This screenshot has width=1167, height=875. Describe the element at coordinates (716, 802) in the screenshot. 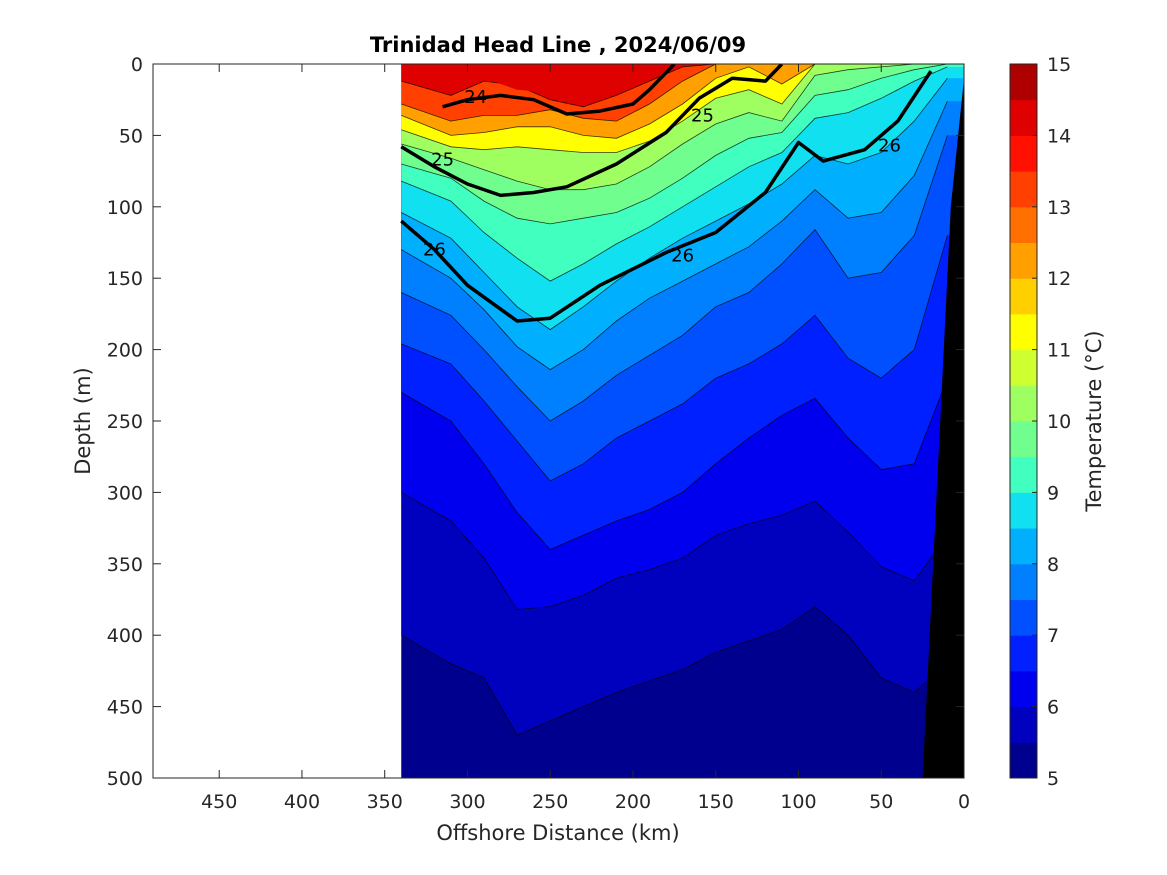

I see `x-tick-label: 150` at that location.